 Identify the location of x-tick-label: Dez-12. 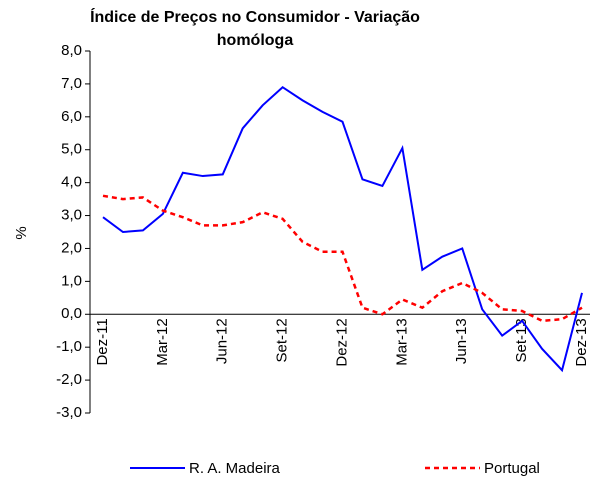
(341, 342).